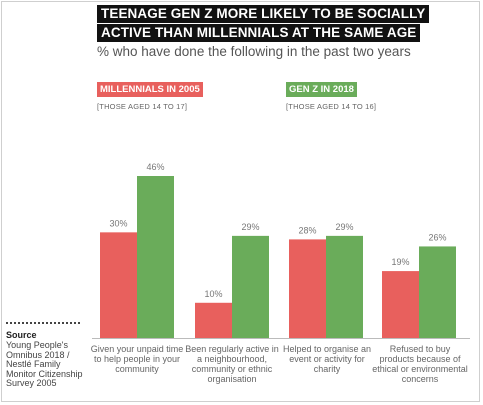 The height and width of the screenshot is (405, 483). I want to click on legend-note-millennials: [THOSE AGED 14 TO 17], so click(142, 106).